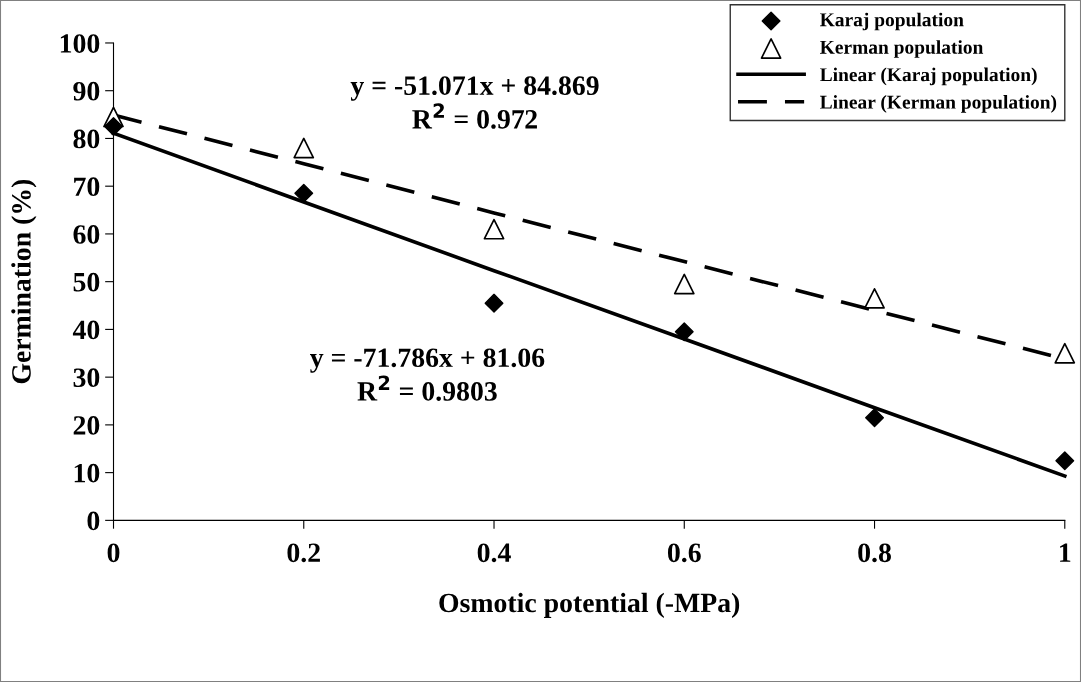 This screenshot has width=1081, height=682. I want to click on y-tick-label: 70, so click(87, 187).